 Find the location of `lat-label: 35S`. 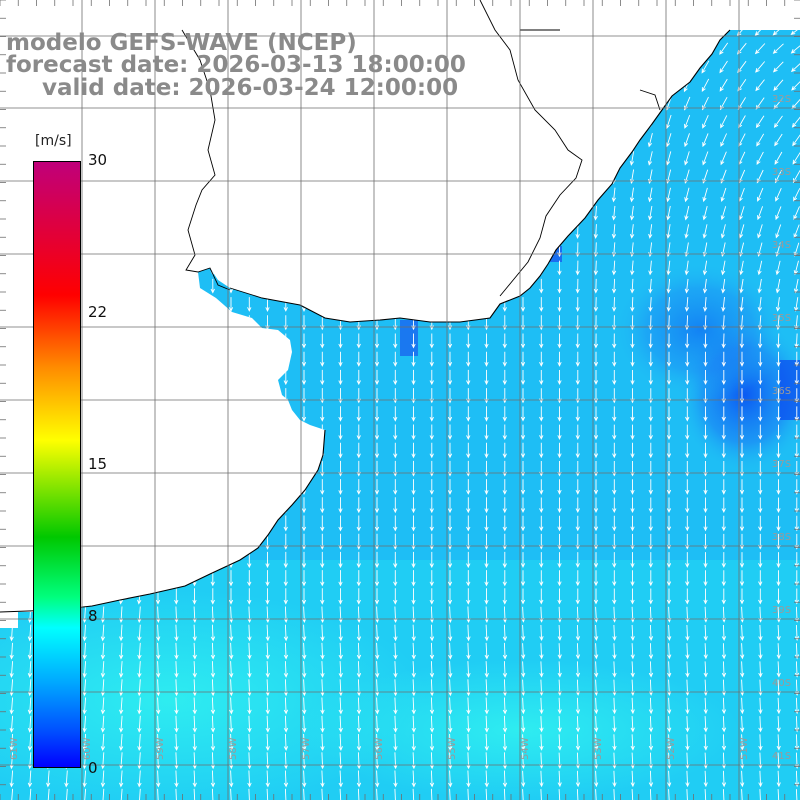

lat-label: 35S is located at coordinates (781, 318).